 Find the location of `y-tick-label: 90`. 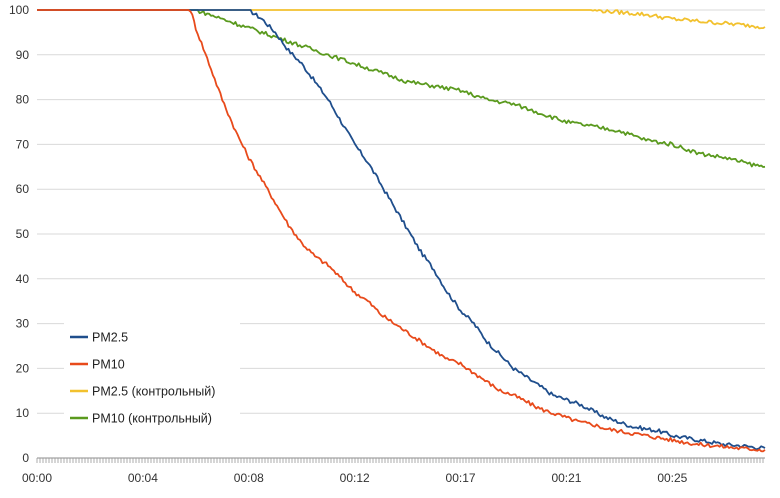

y-tick-label: 90 is located at coordinates (23, 55).